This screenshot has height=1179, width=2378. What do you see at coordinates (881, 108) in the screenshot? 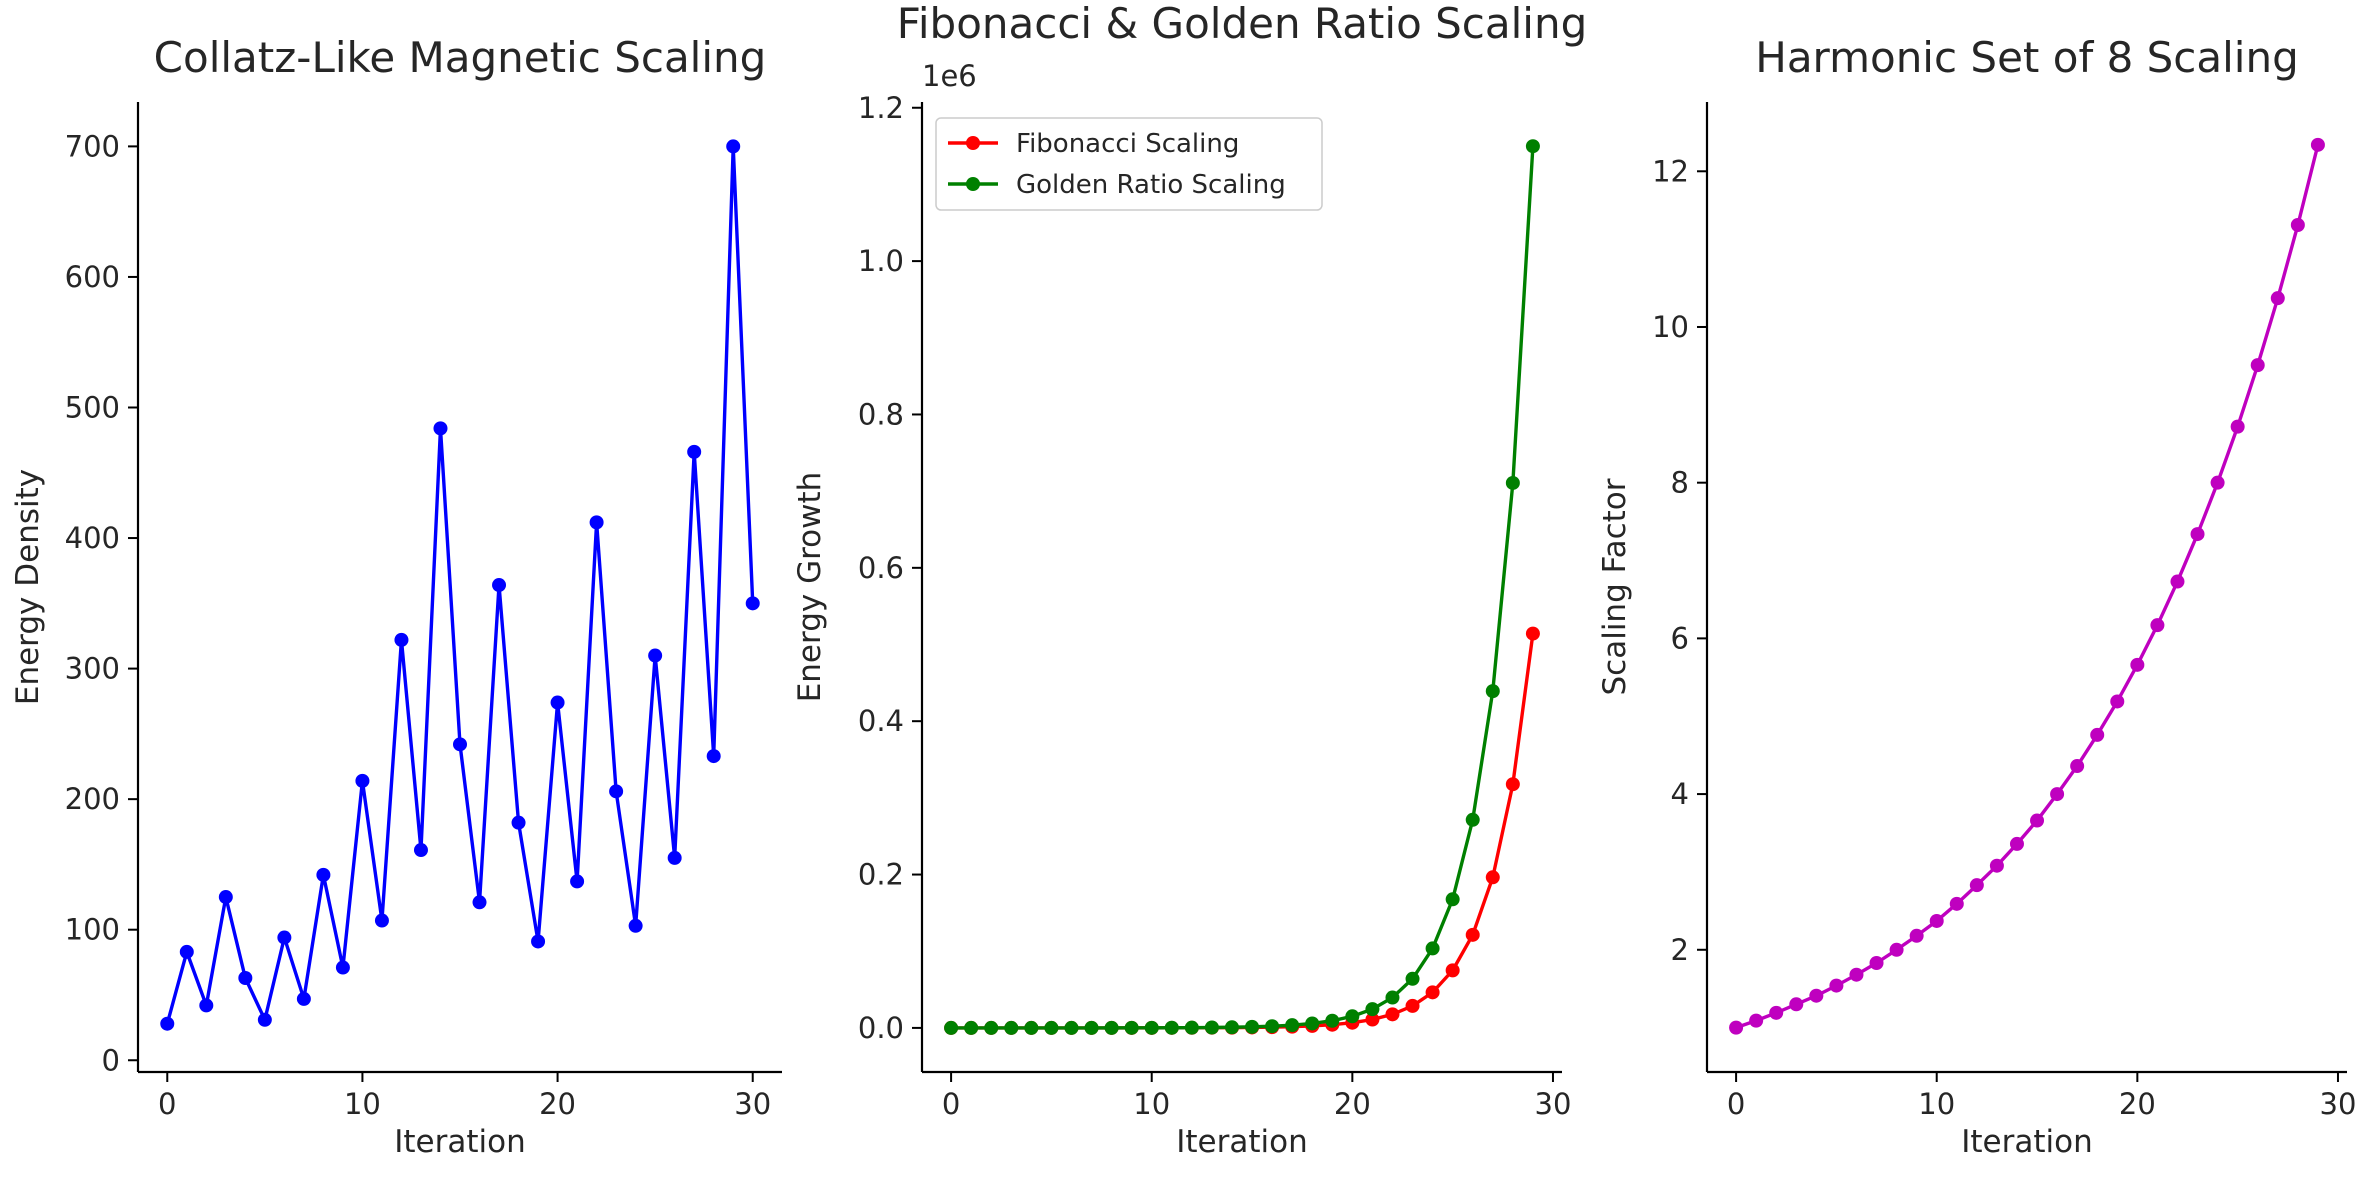
I see `y-tick-label: 1.2` at bounding box center [881, 108].